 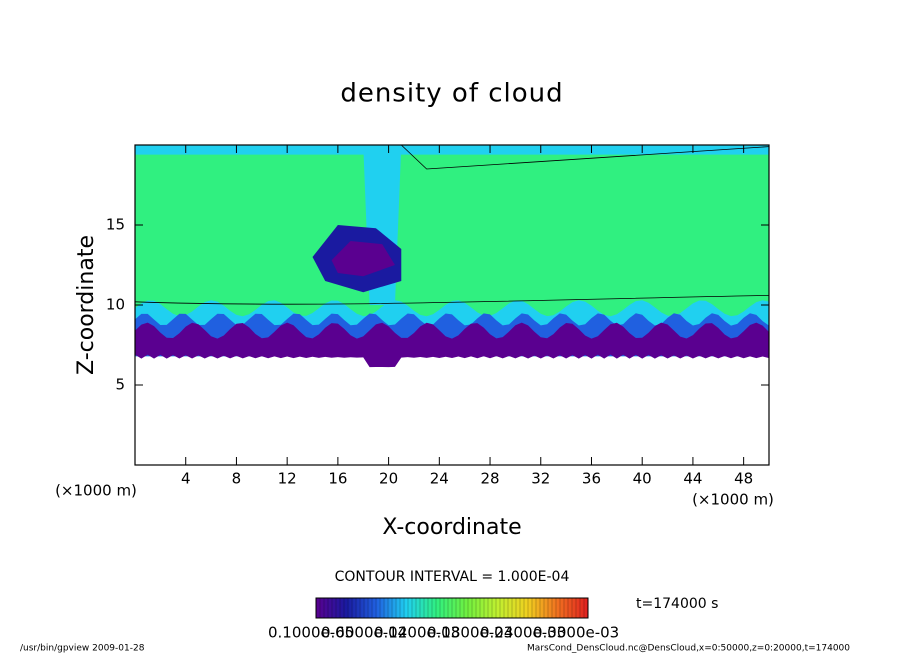 I want to click on x-tick-label: 20, so click(x=388, y=479).